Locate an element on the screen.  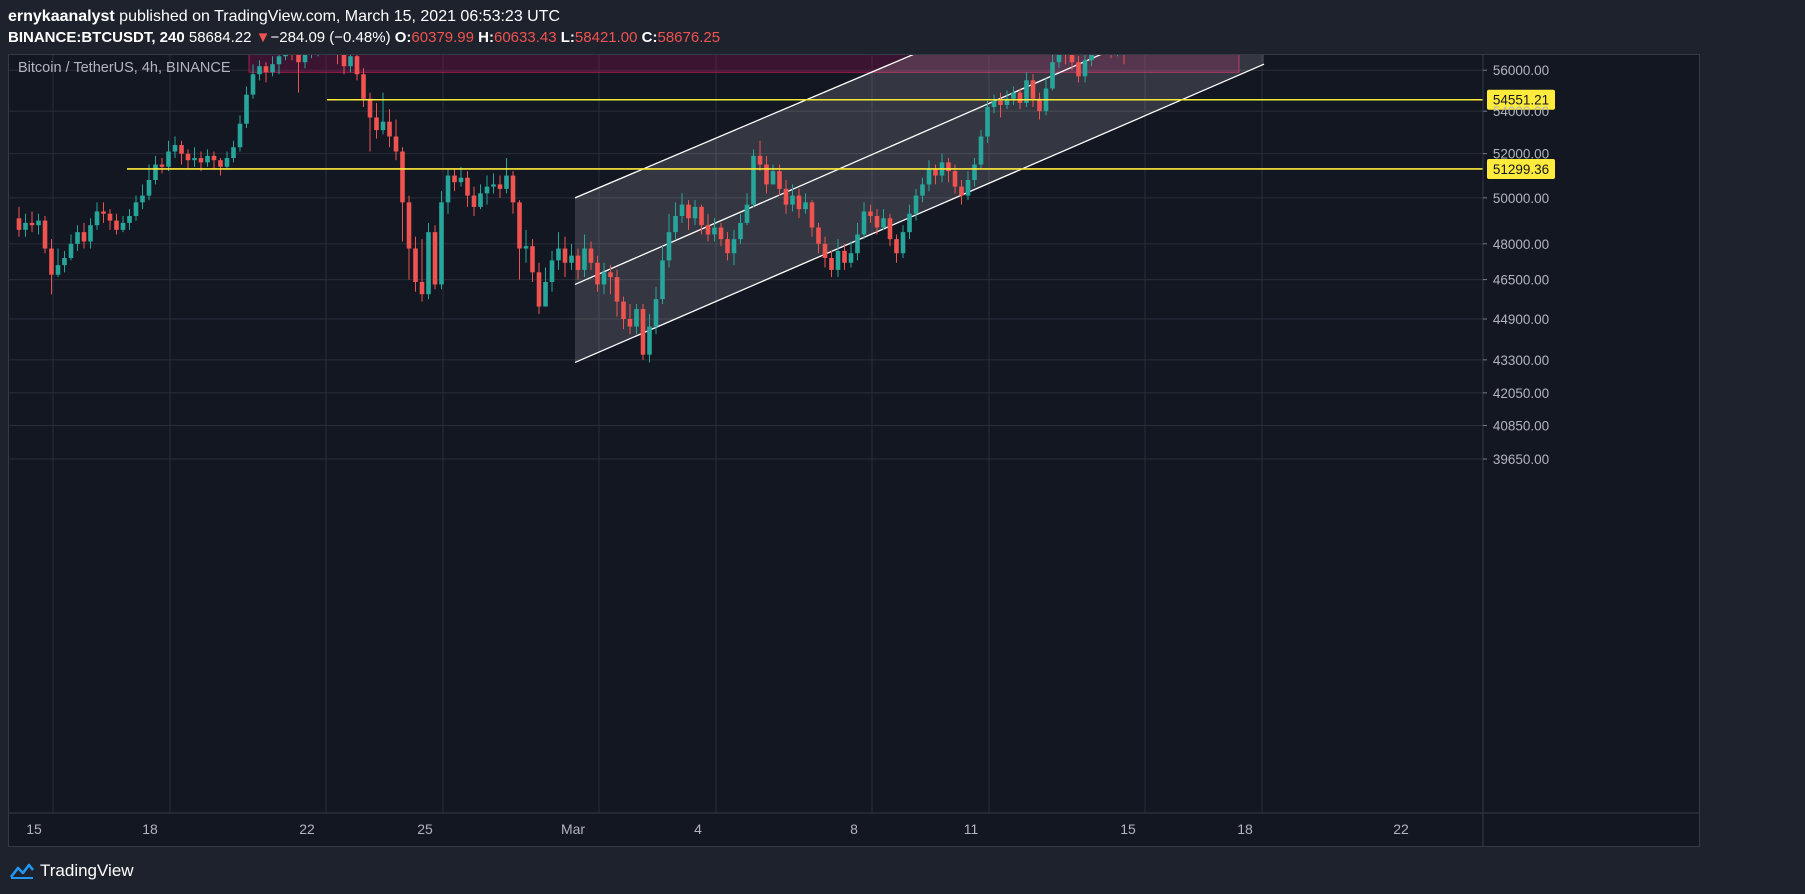
price-tick-label: 56000.00 is located at coordinates (1521, 70).